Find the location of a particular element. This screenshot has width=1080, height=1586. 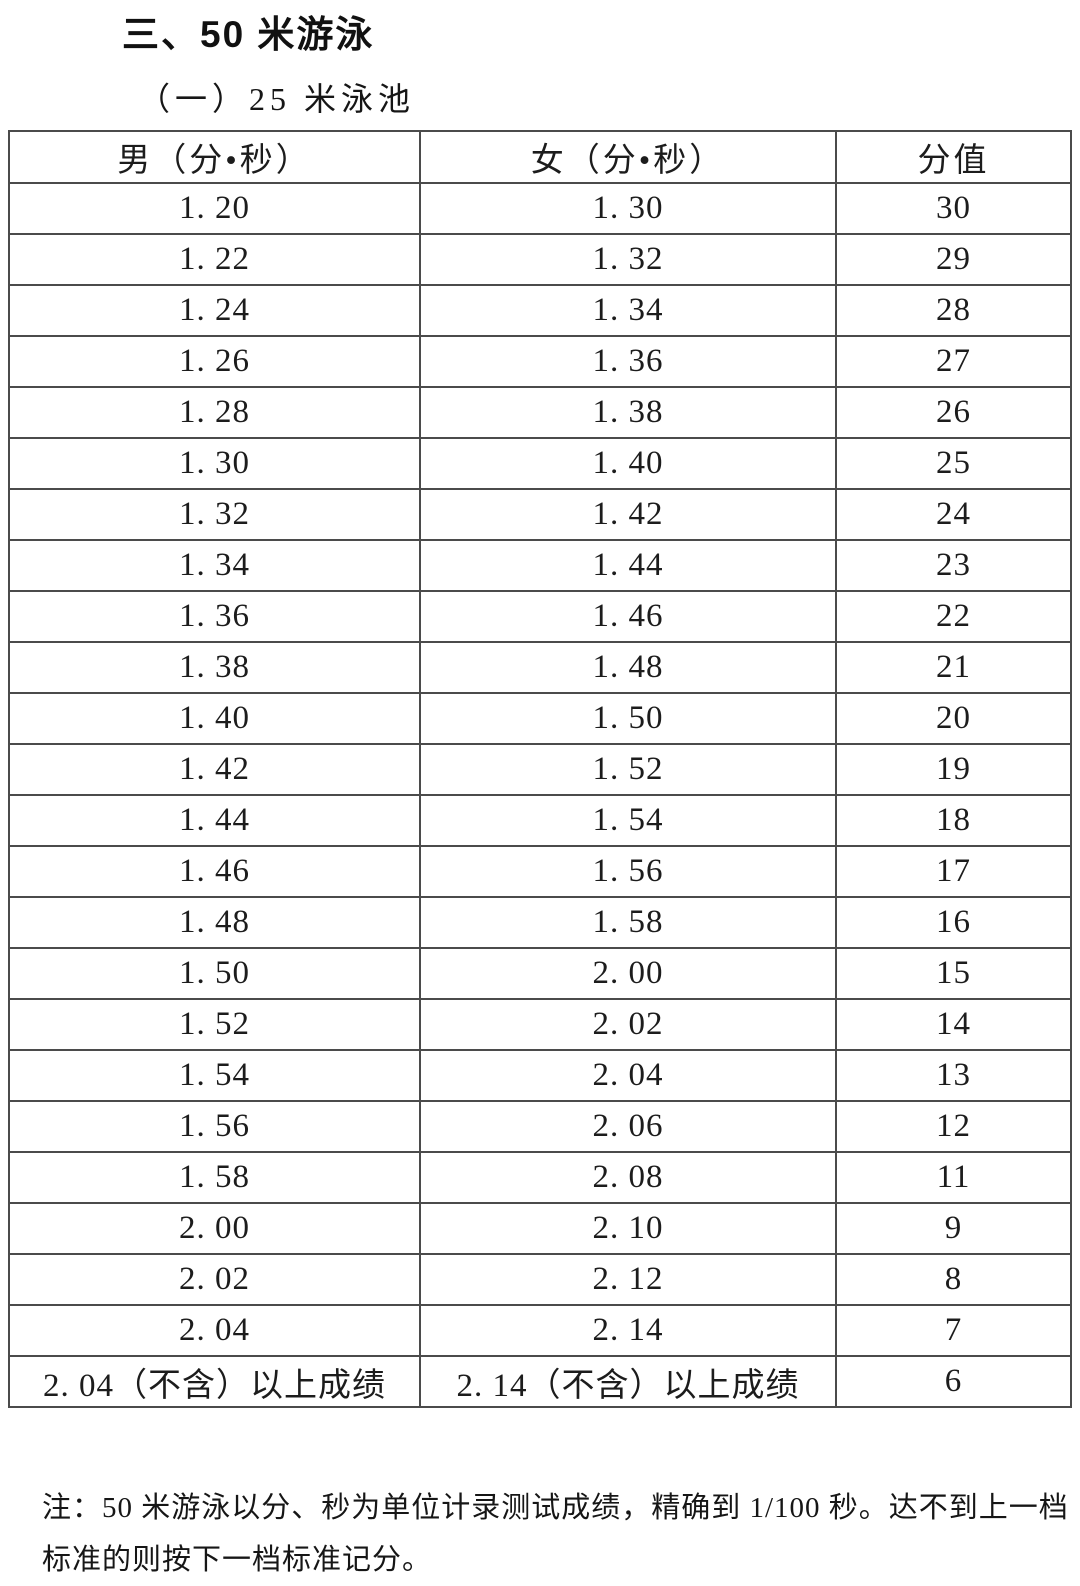

male-time-cell: 2. 02 is located at coordinates (214, 1279).